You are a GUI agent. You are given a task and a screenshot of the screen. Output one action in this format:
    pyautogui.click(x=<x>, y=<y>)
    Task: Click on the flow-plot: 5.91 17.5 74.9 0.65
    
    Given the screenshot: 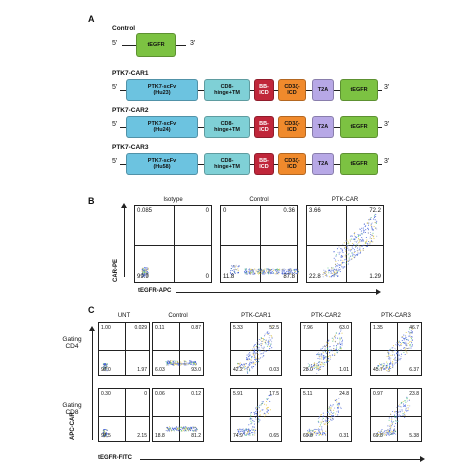 What is the action you would take?
    pyautogui.click(x=256, y=415)
    